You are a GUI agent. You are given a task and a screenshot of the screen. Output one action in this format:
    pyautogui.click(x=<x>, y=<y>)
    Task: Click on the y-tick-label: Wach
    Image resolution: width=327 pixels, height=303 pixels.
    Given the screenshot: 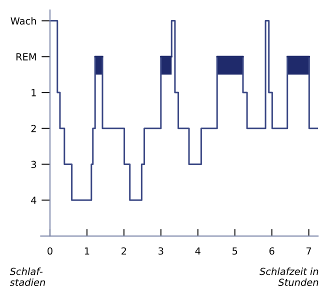 What is the action you would take?
    pyautogui.click(x=23, y=21)
    